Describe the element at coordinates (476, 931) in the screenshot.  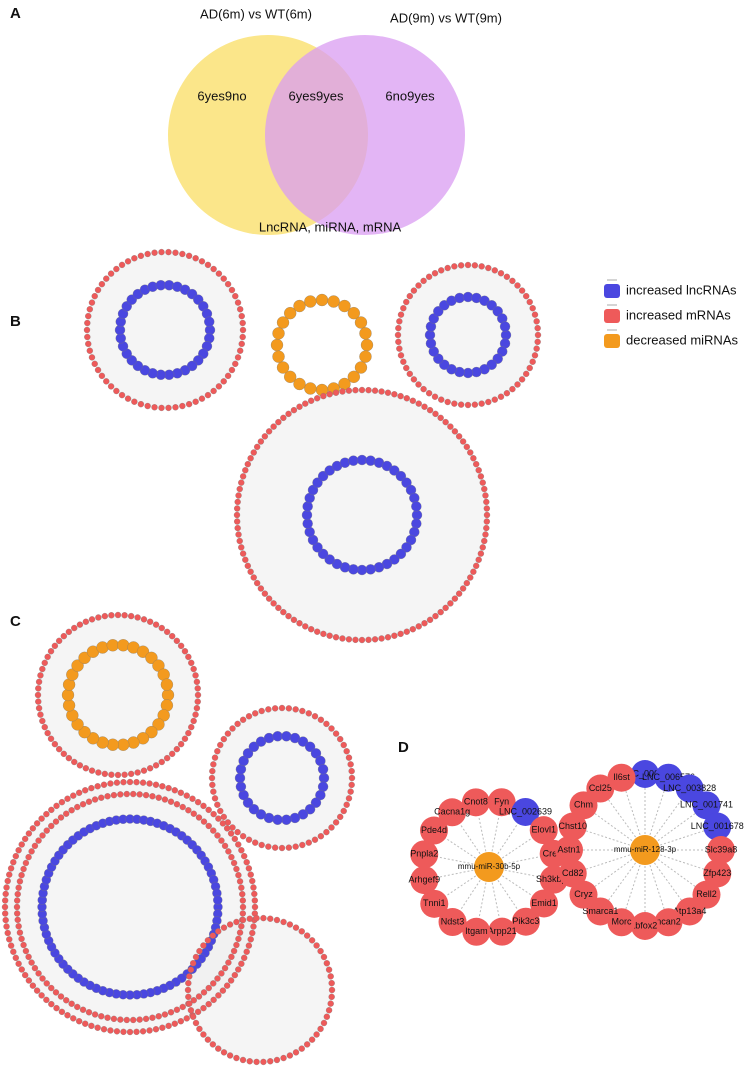
I see `node-label: Itgam` at that location.